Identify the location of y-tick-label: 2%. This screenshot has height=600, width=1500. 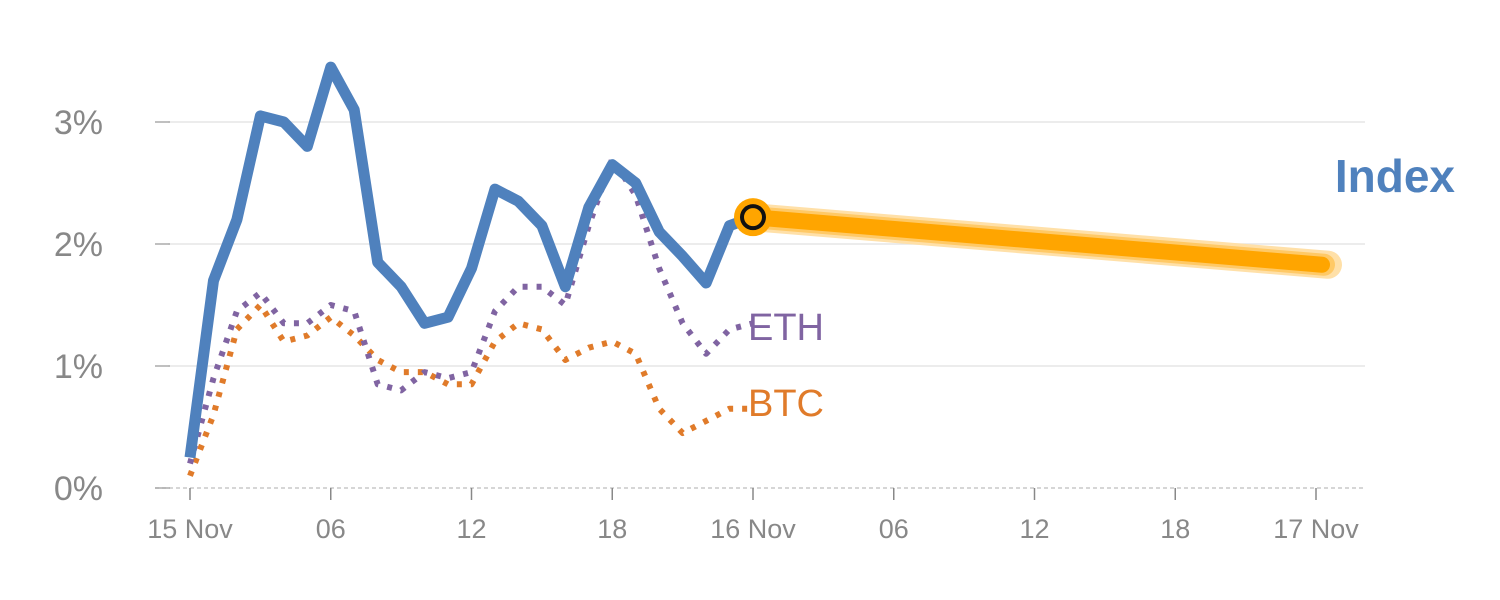
(78, 245).